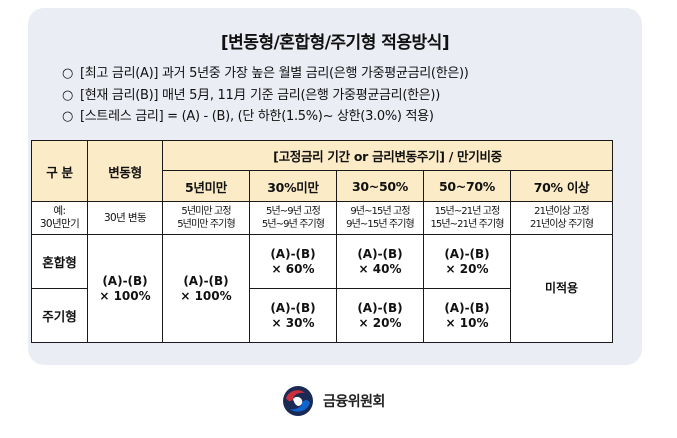 The height and width of the screenshot is (438, 677). Describe the element at coordinates (562, 224) in the screenshot. I see `example-line: 21년이상 주기형` at that location.